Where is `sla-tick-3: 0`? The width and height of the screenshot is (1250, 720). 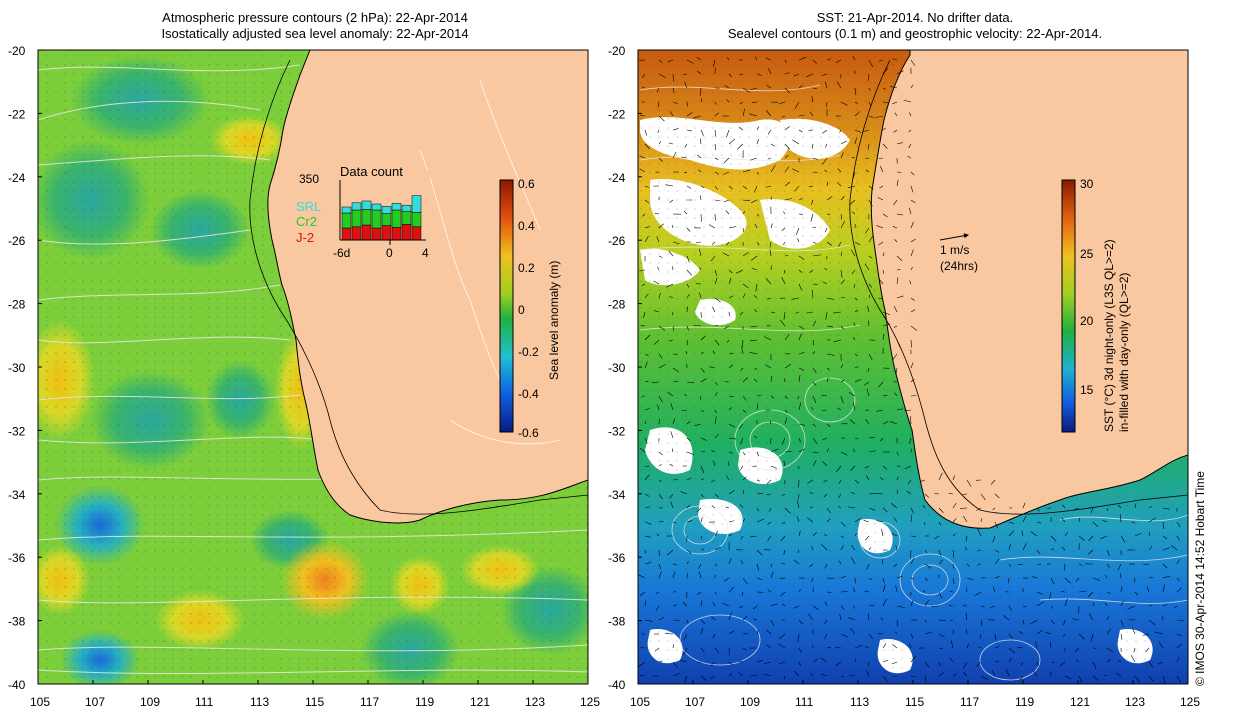 sla-tick-3: 0 is located at coordinates (521, 310).